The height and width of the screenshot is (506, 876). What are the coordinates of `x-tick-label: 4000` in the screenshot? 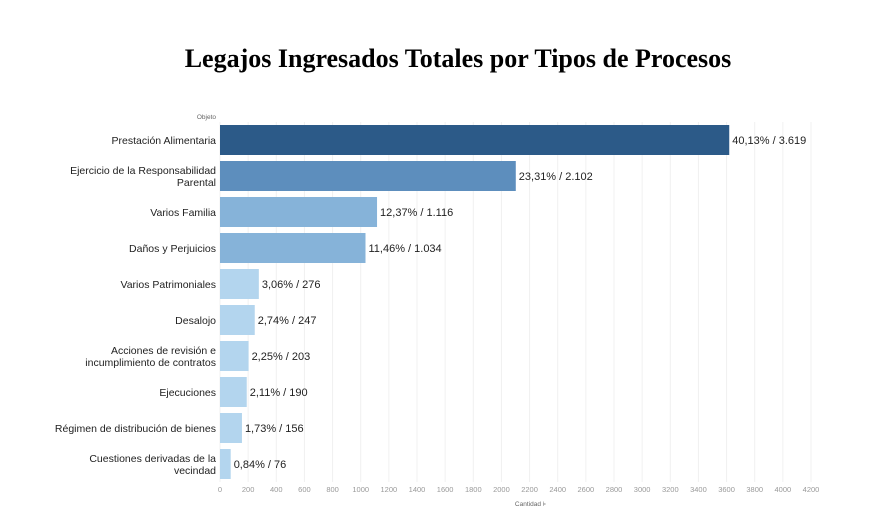 It's located at (783, 489).